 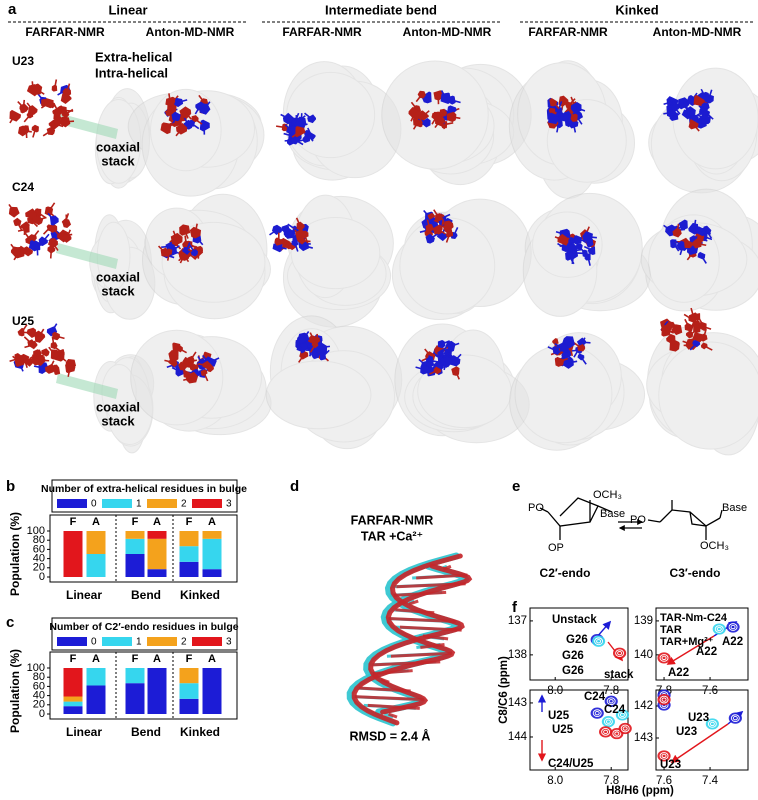 I want to click on x-axis-label: H8/H6 (ppm), so click(x=640, y=791).